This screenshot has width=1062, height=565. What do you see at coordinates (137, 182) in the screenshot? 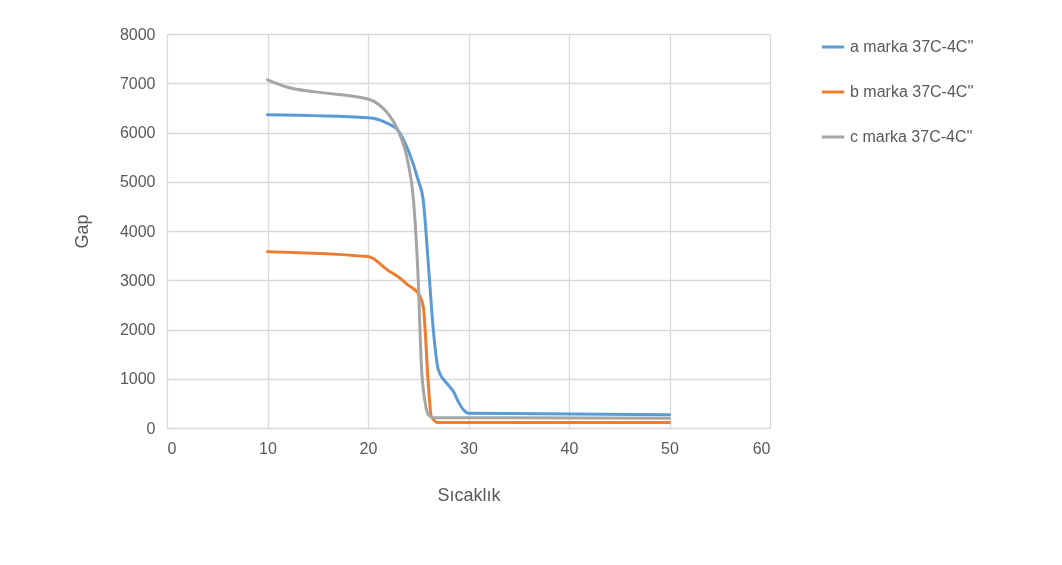
I see `y-tick-label: 5000` at bounding box center [137, 182].